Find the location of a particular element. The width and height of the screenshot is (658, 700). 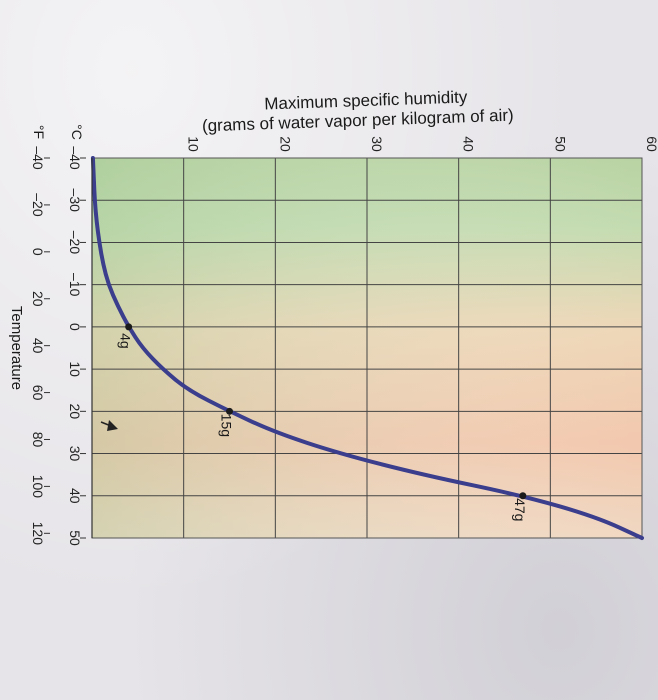

humidity-tick-label: 60 is located at coordinates (651, 144).